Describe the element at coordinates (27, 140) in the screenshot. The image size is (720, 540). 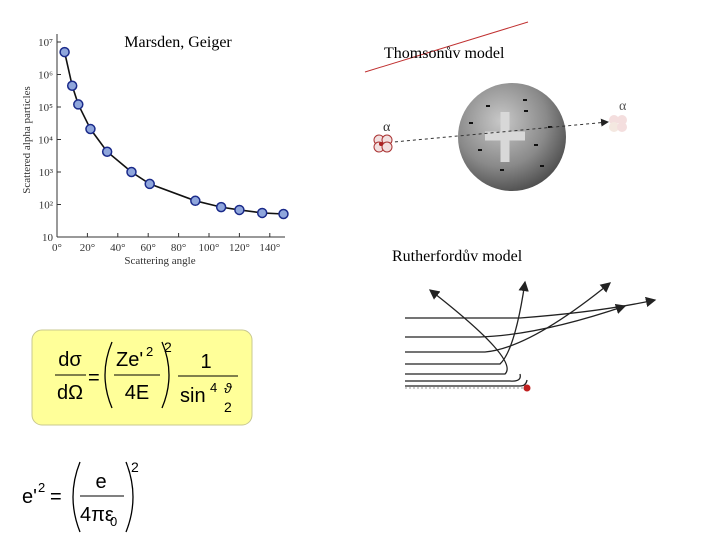
I see `y-axis-label: Scattered alpha particles` at that location.